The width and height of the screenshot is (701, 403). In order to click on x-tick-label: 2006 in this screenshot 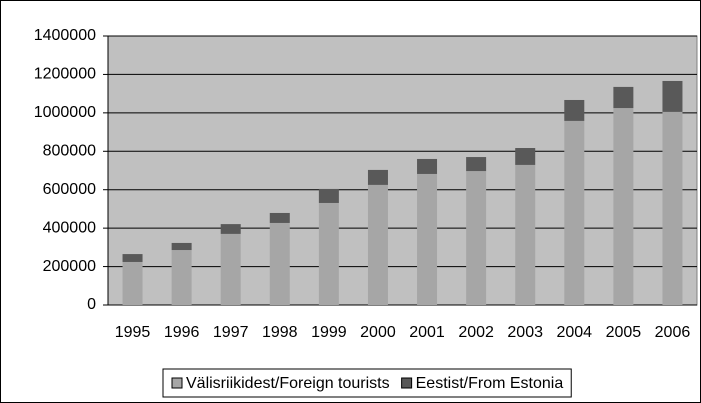, I will do `click(673, 332)`.